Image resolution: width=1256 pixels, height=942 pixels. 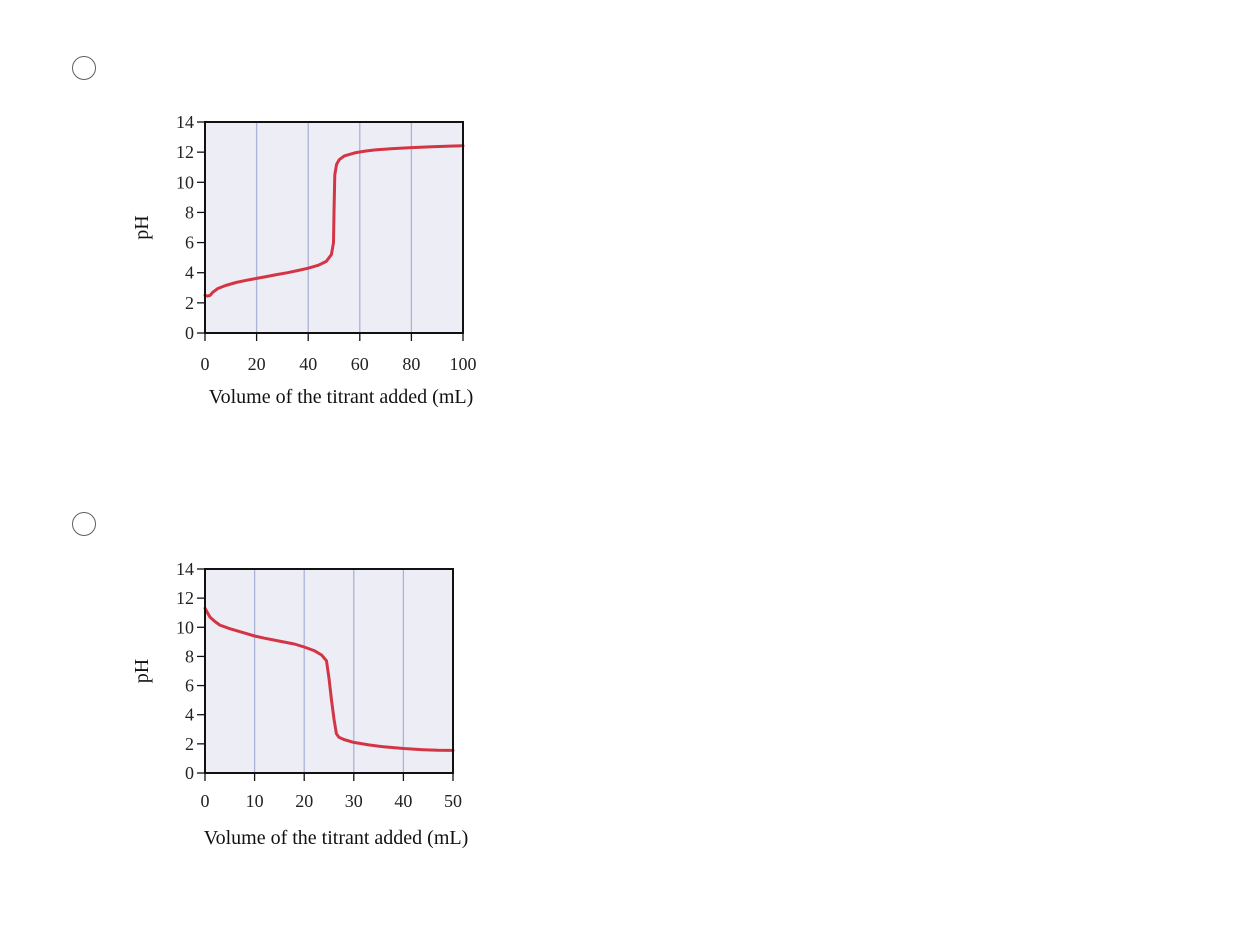 I want to click on x-tick-label-2-50: 50, so click(x=453, y=801).